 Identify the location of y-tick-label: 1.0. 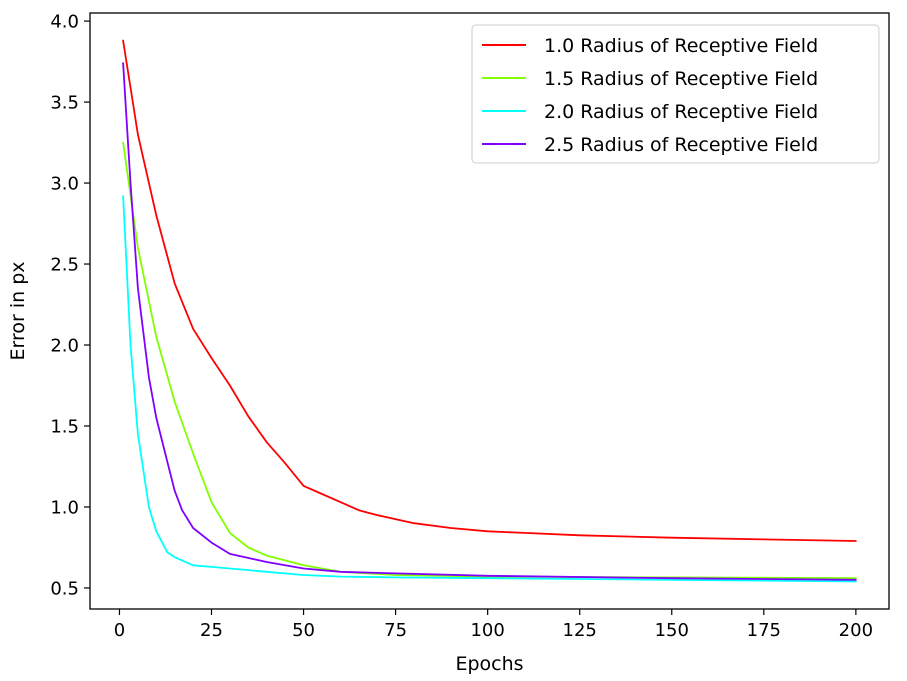
(64, 507).